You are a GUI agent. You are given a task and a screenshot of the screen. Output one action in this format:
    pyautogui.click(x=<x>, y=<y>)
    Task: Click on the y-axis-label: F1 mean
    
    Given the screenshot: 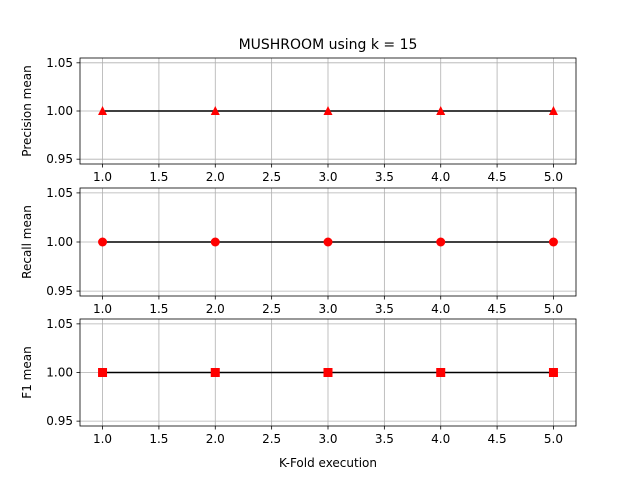 What is the action you would take?
    pyautogui.click(x=27, y=372)
    